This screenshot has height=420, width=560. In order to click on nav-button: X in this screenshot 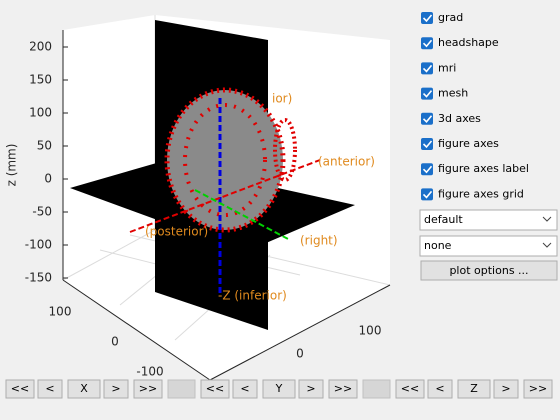, I will do `click(84, 389)`.